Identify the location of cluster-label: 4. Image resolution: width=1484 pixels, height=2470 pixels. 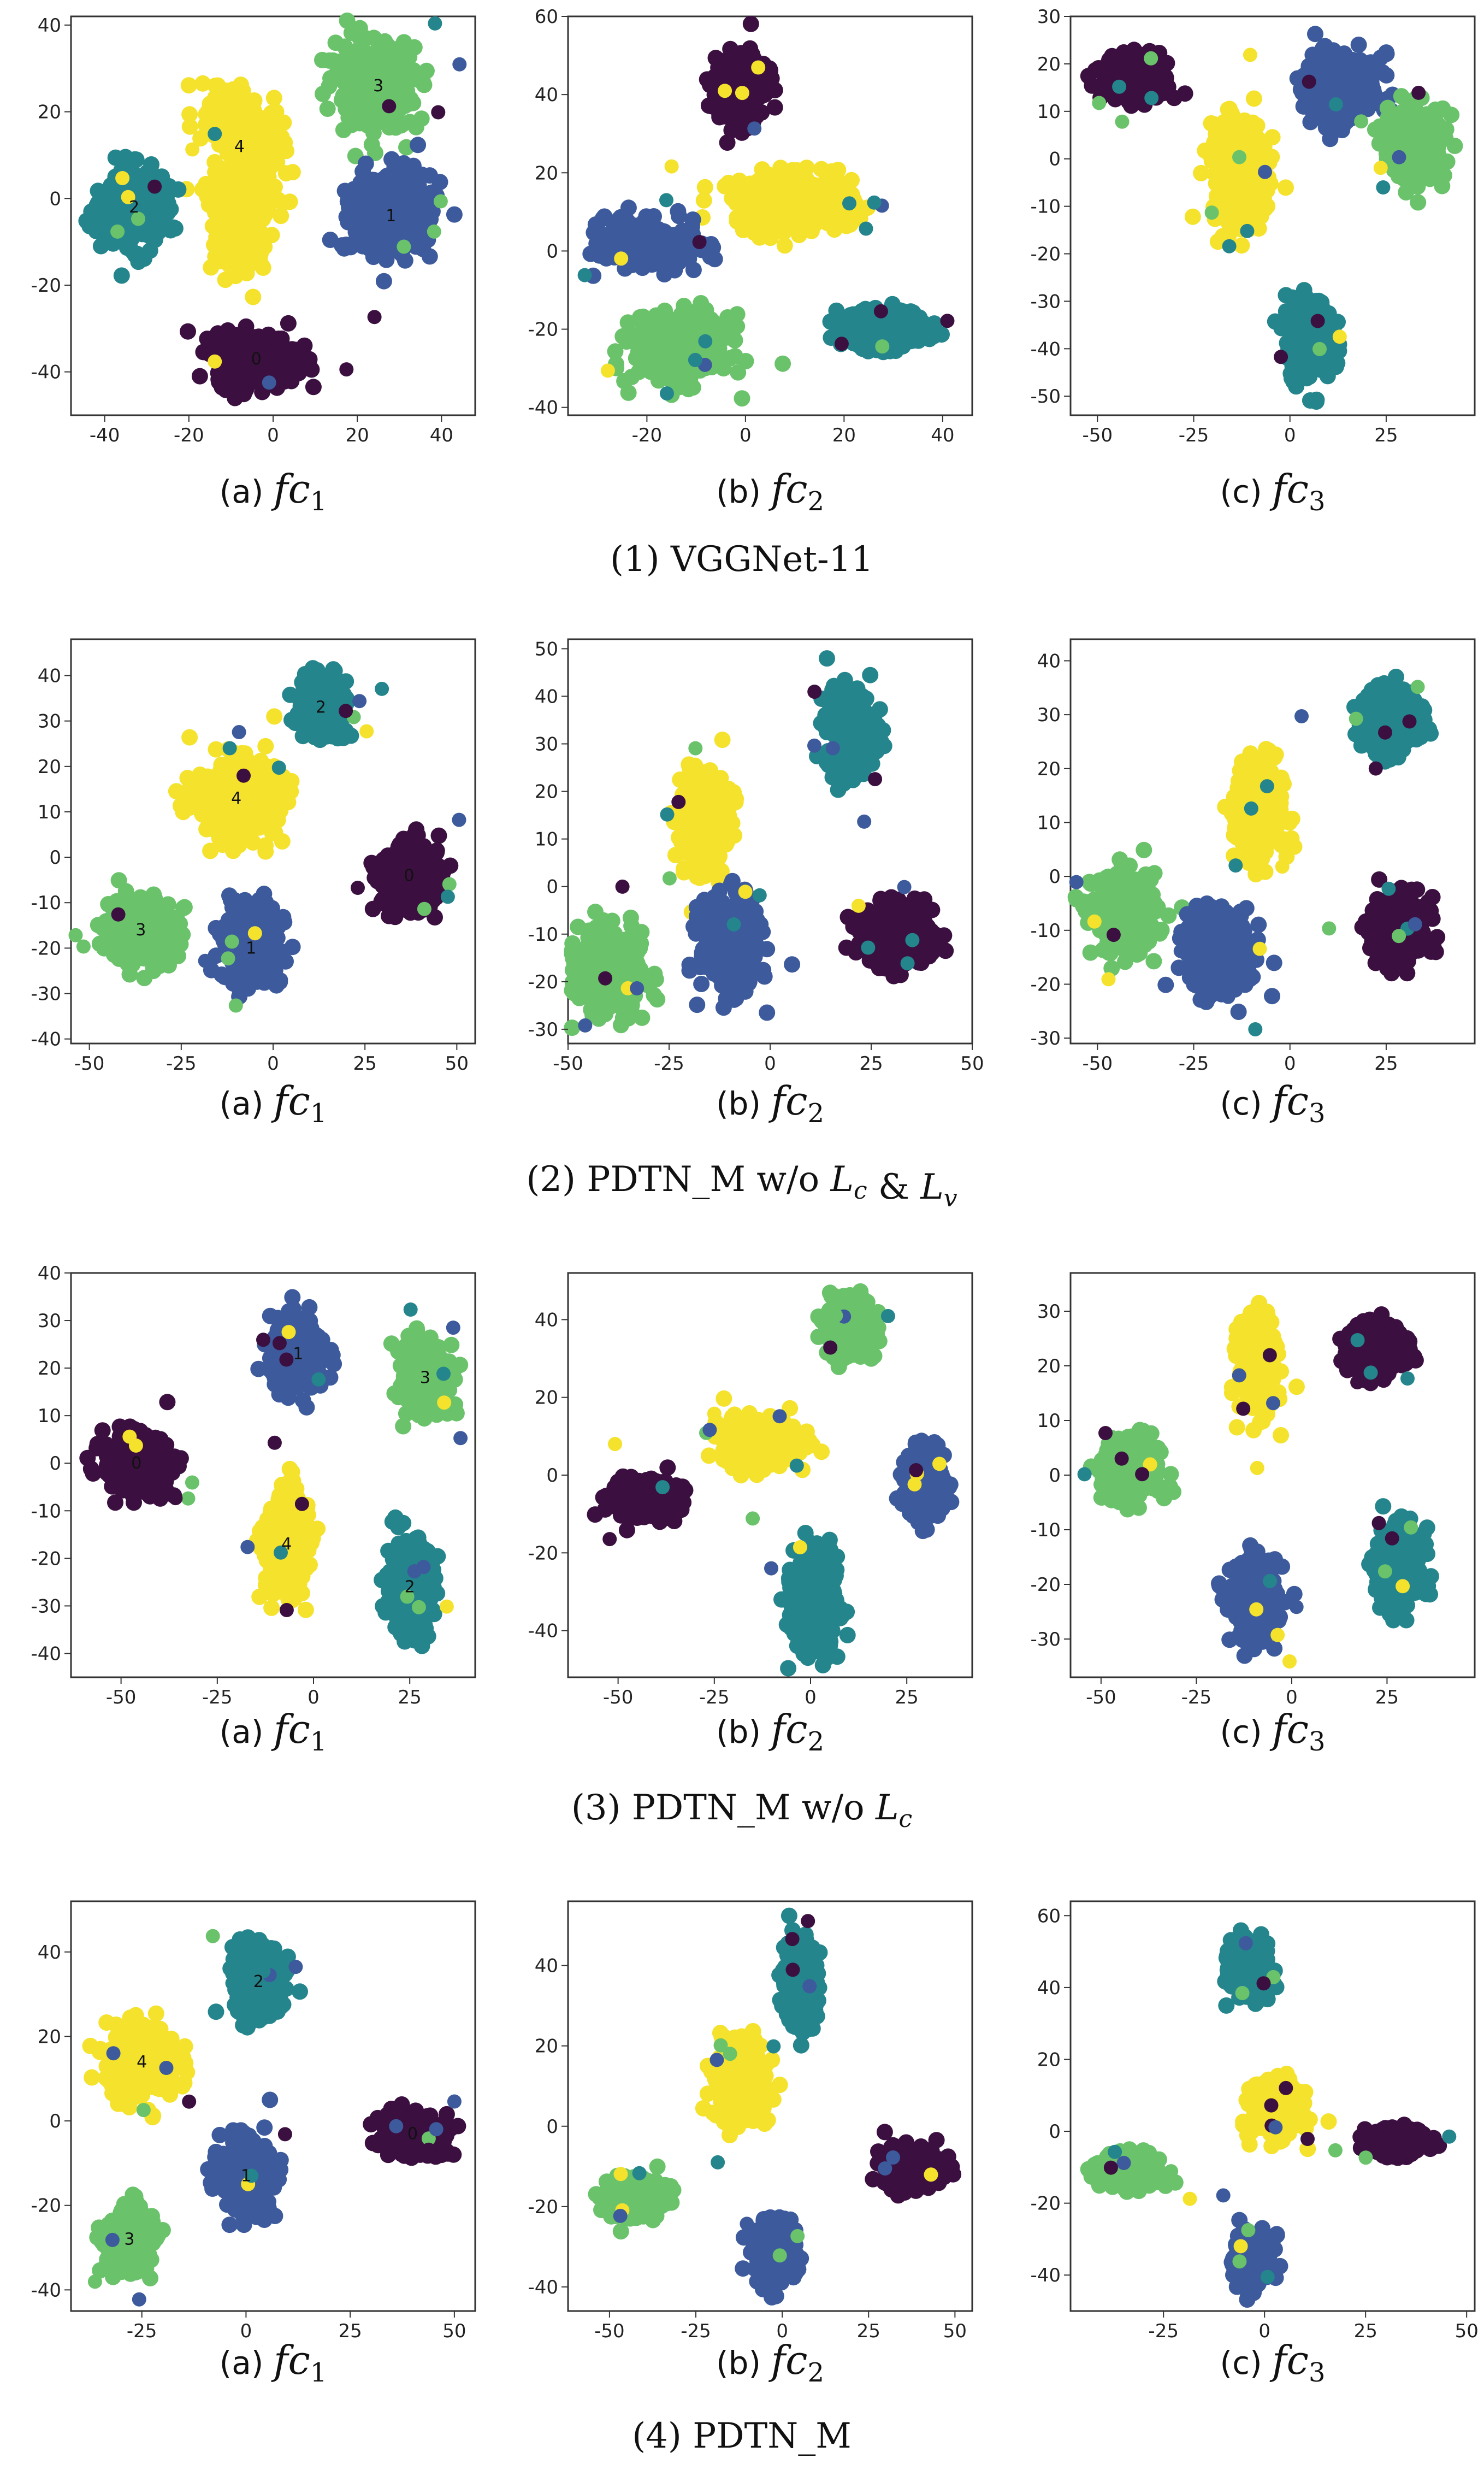
(239, 146).